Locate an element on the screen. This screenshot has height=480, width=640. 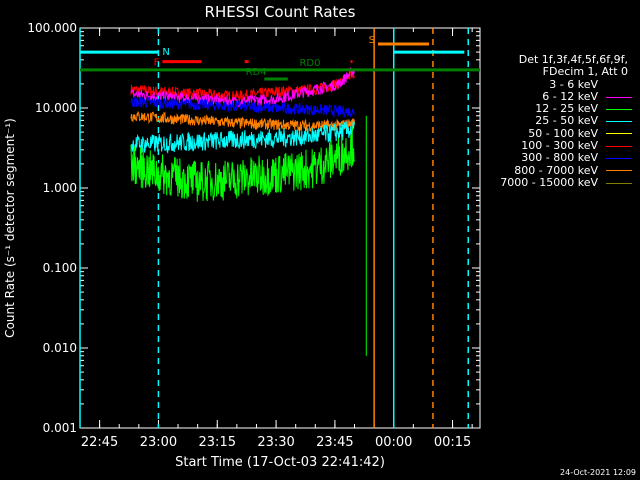
legend-entry: 800 - 7000 keV is located at coordinates (559, 170).